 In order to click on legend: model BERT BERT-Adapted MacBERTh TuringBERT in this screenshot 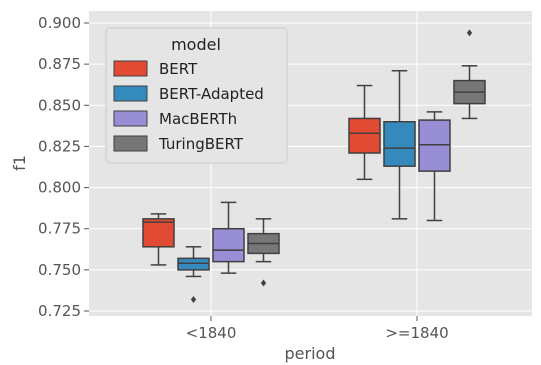, I will do `click(196, 95)`.